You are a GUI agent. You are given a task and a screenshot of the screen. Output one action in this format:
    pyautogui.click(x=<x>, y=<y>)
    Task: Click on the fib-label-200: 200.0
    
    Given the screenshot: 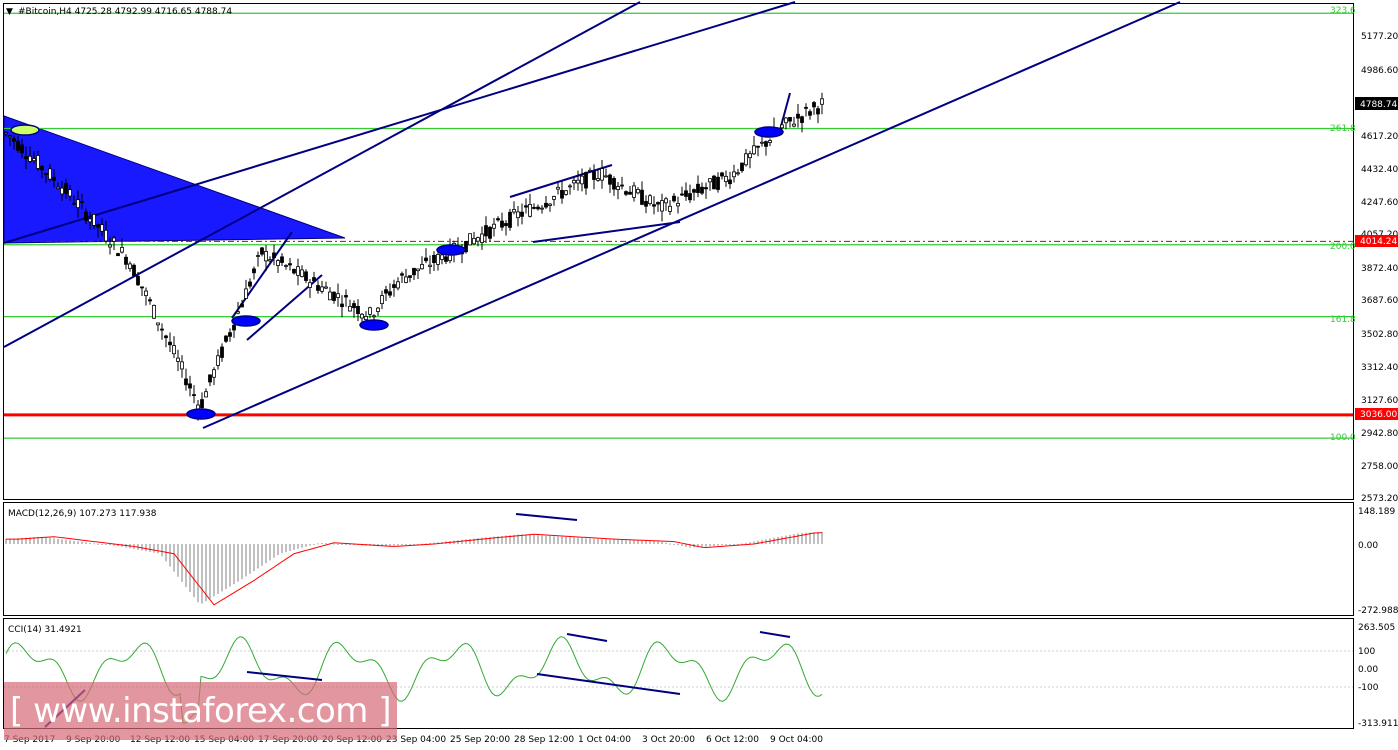 What is the action you would take?
    pyautogui.click(x=1343, y=247)
    